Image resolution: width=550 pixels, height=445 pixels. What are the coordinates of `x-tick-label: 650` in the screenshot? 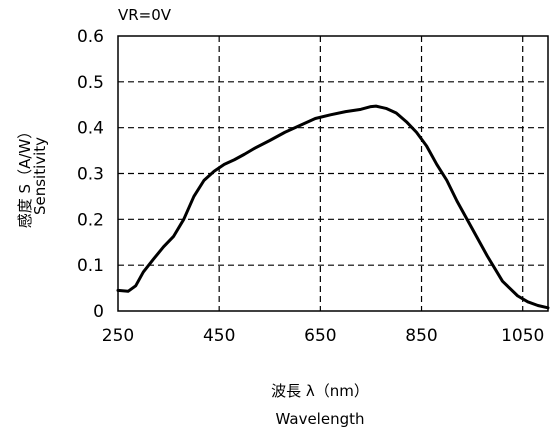 It's located at (320, 336).